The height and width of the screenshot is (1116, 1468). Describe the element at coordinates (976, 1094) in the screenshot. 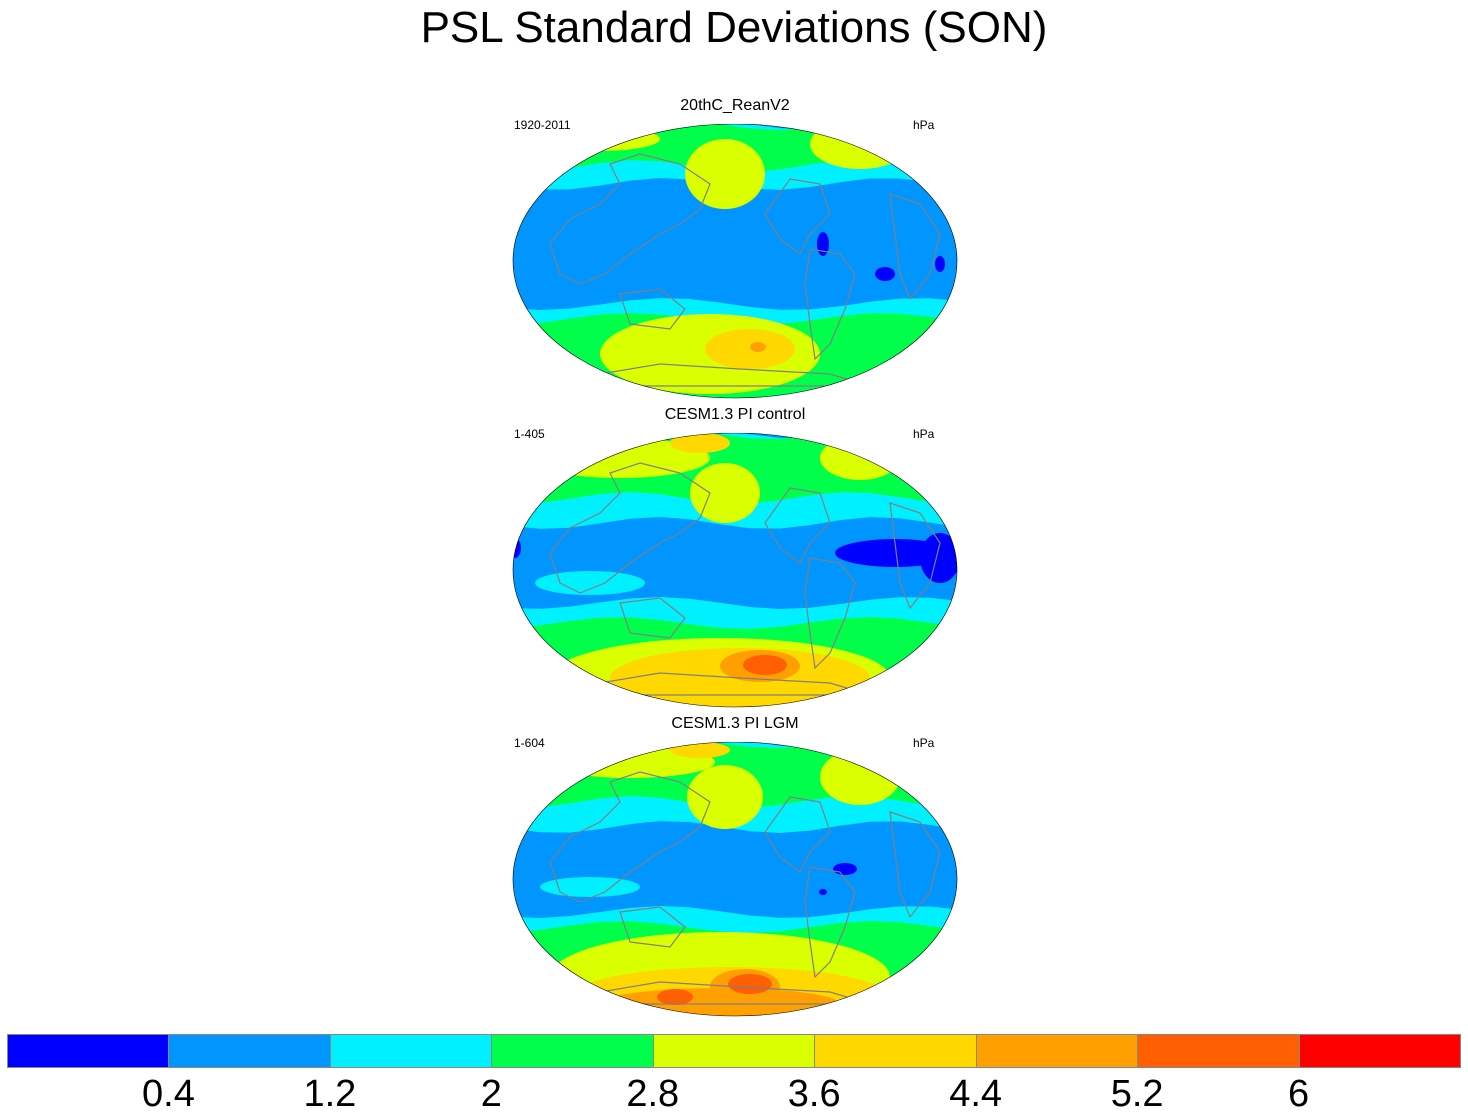

I see `colorbar-tick-label: 4.4` at that location.